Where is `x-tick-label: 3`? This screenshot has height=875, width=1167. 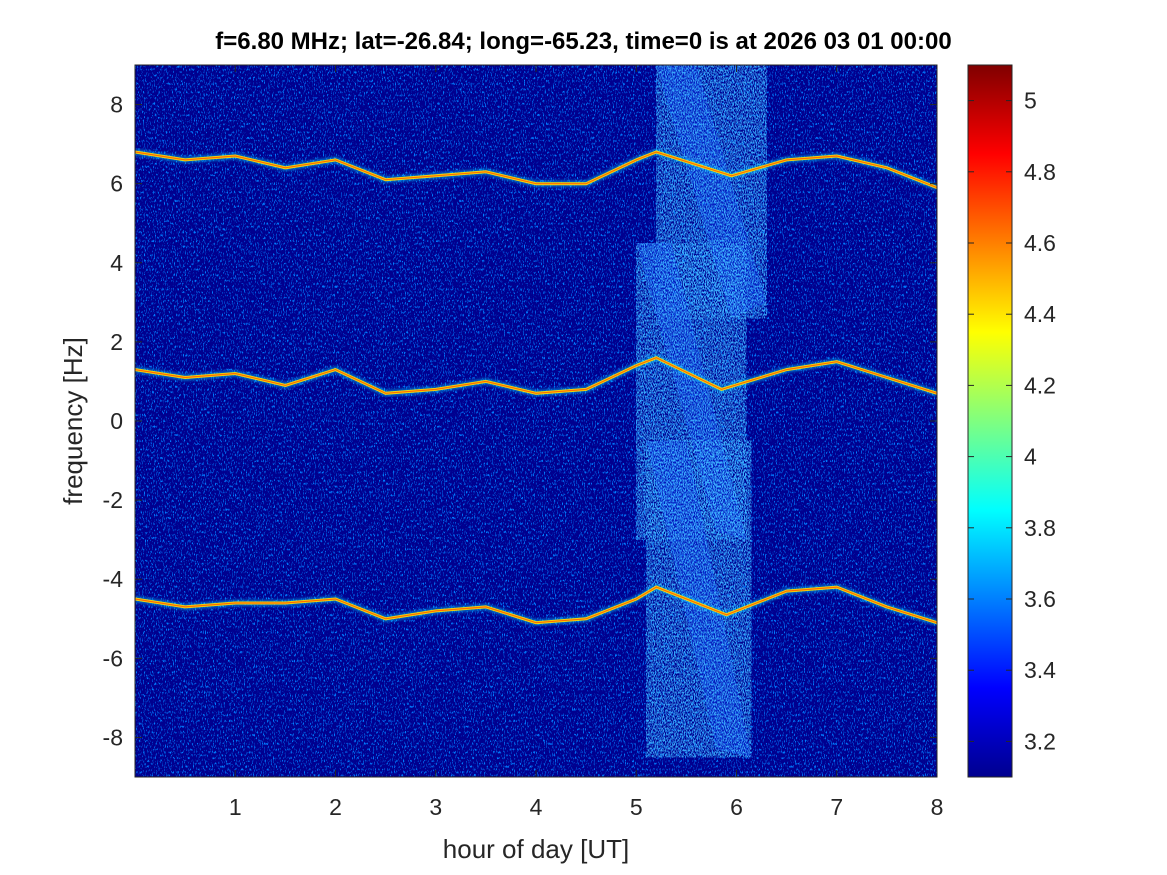
x-tick-label: 3 is located at coordinates (435, 807).